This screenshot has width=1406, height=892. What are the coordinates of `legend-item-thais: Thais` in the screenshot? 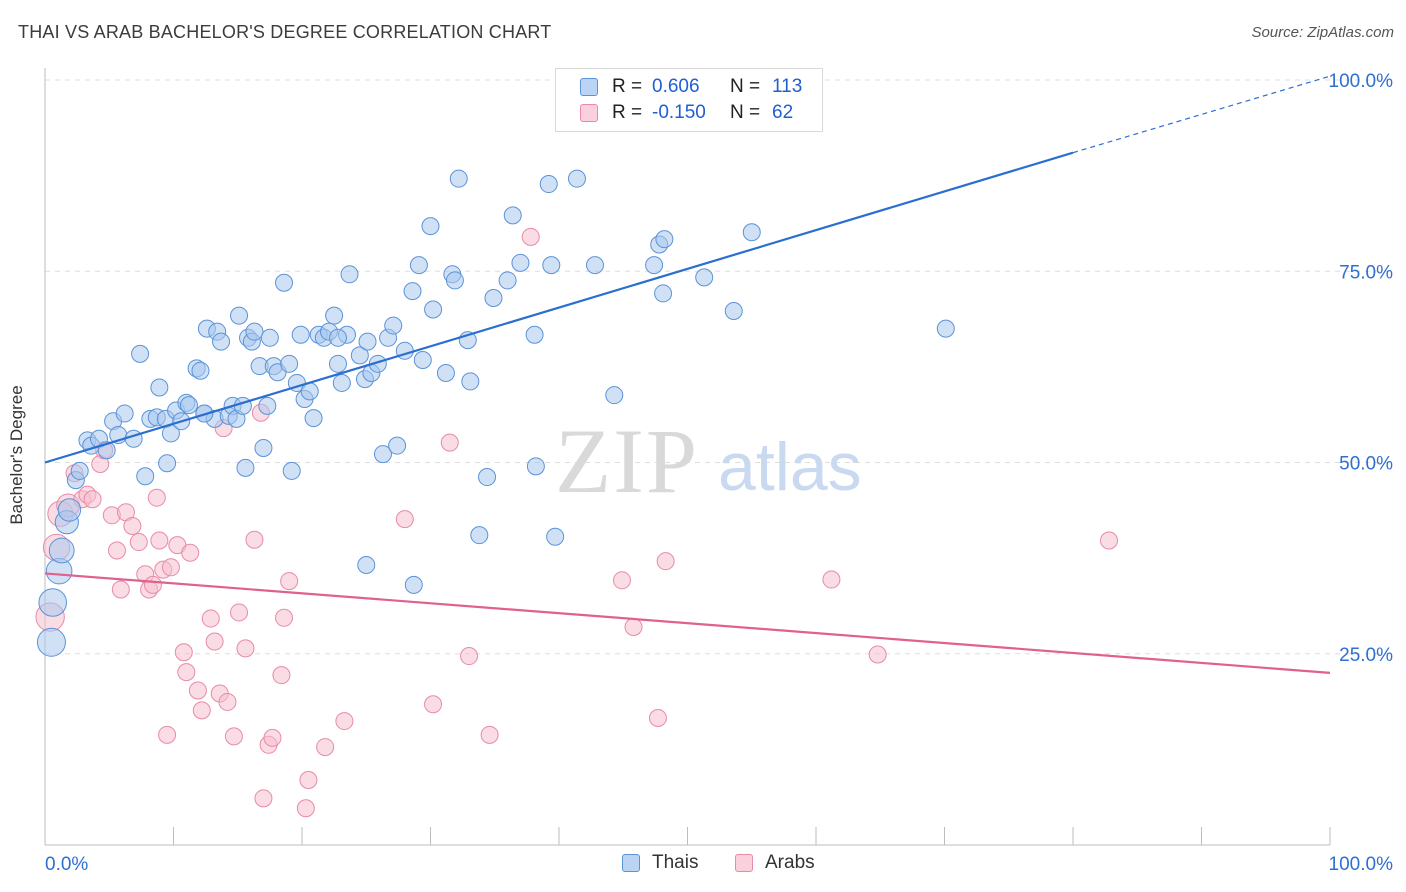 It's located at (660, 863).